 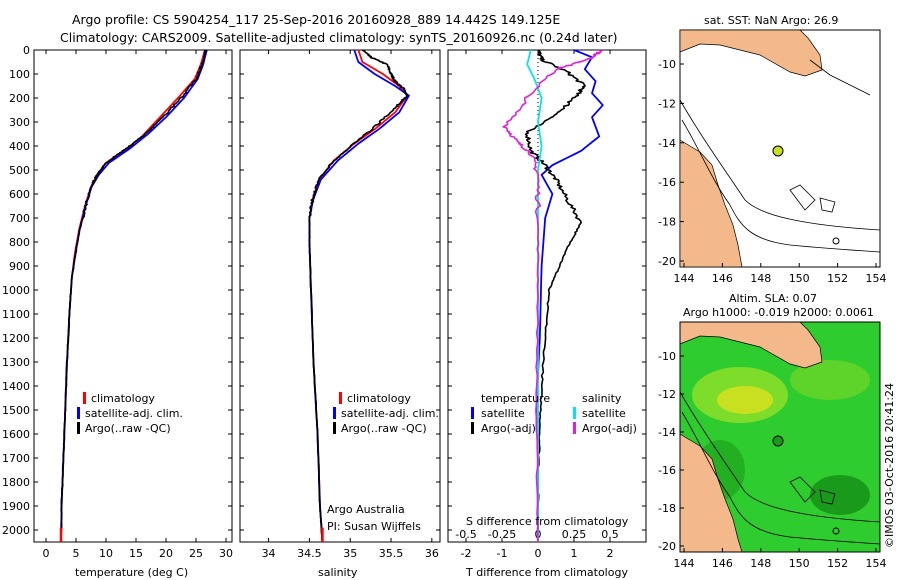 I want to click on depth-tick-label: 1400, so click(x=16, y=386).